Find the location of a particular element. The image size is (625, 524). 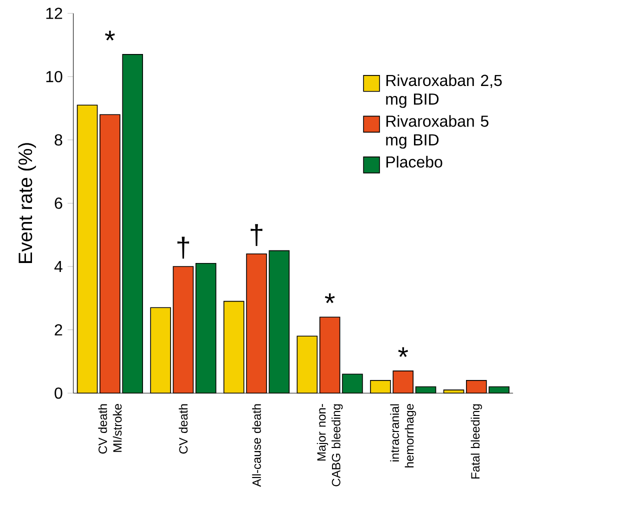

legend-label: Rivaroxaban 2,5 mg BID is located at coordinates (444, 91).